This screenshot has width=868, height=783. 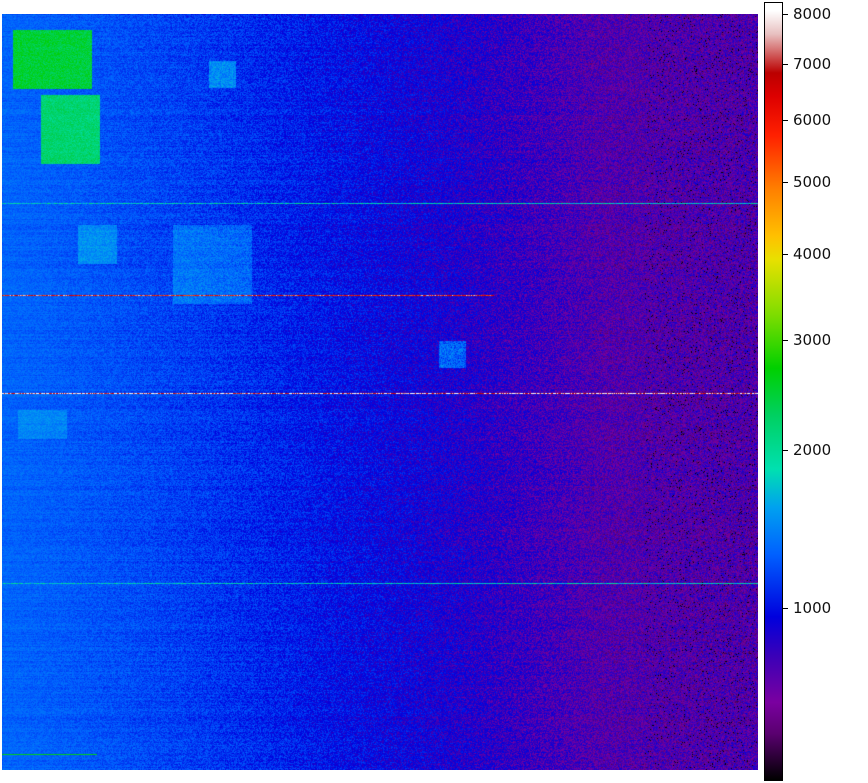 I want to click on colorbar-tick-label: 5000, so click(x=812, y=182).